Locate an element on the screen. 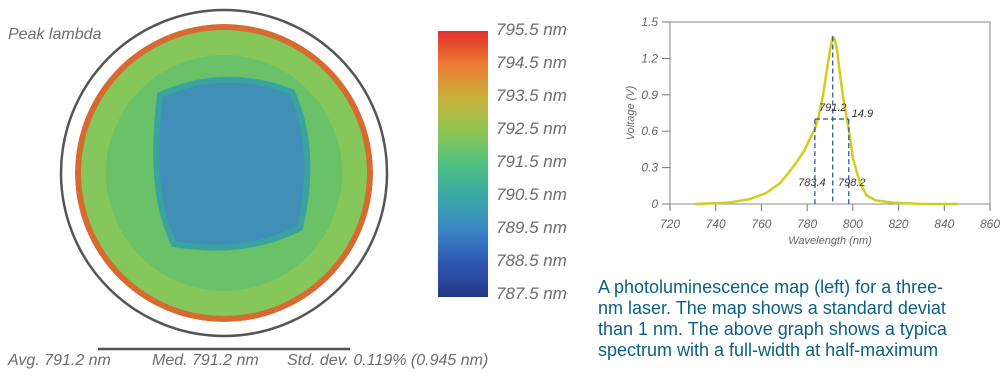  x-tick-label: 860 is located at coordinates (990, 224).